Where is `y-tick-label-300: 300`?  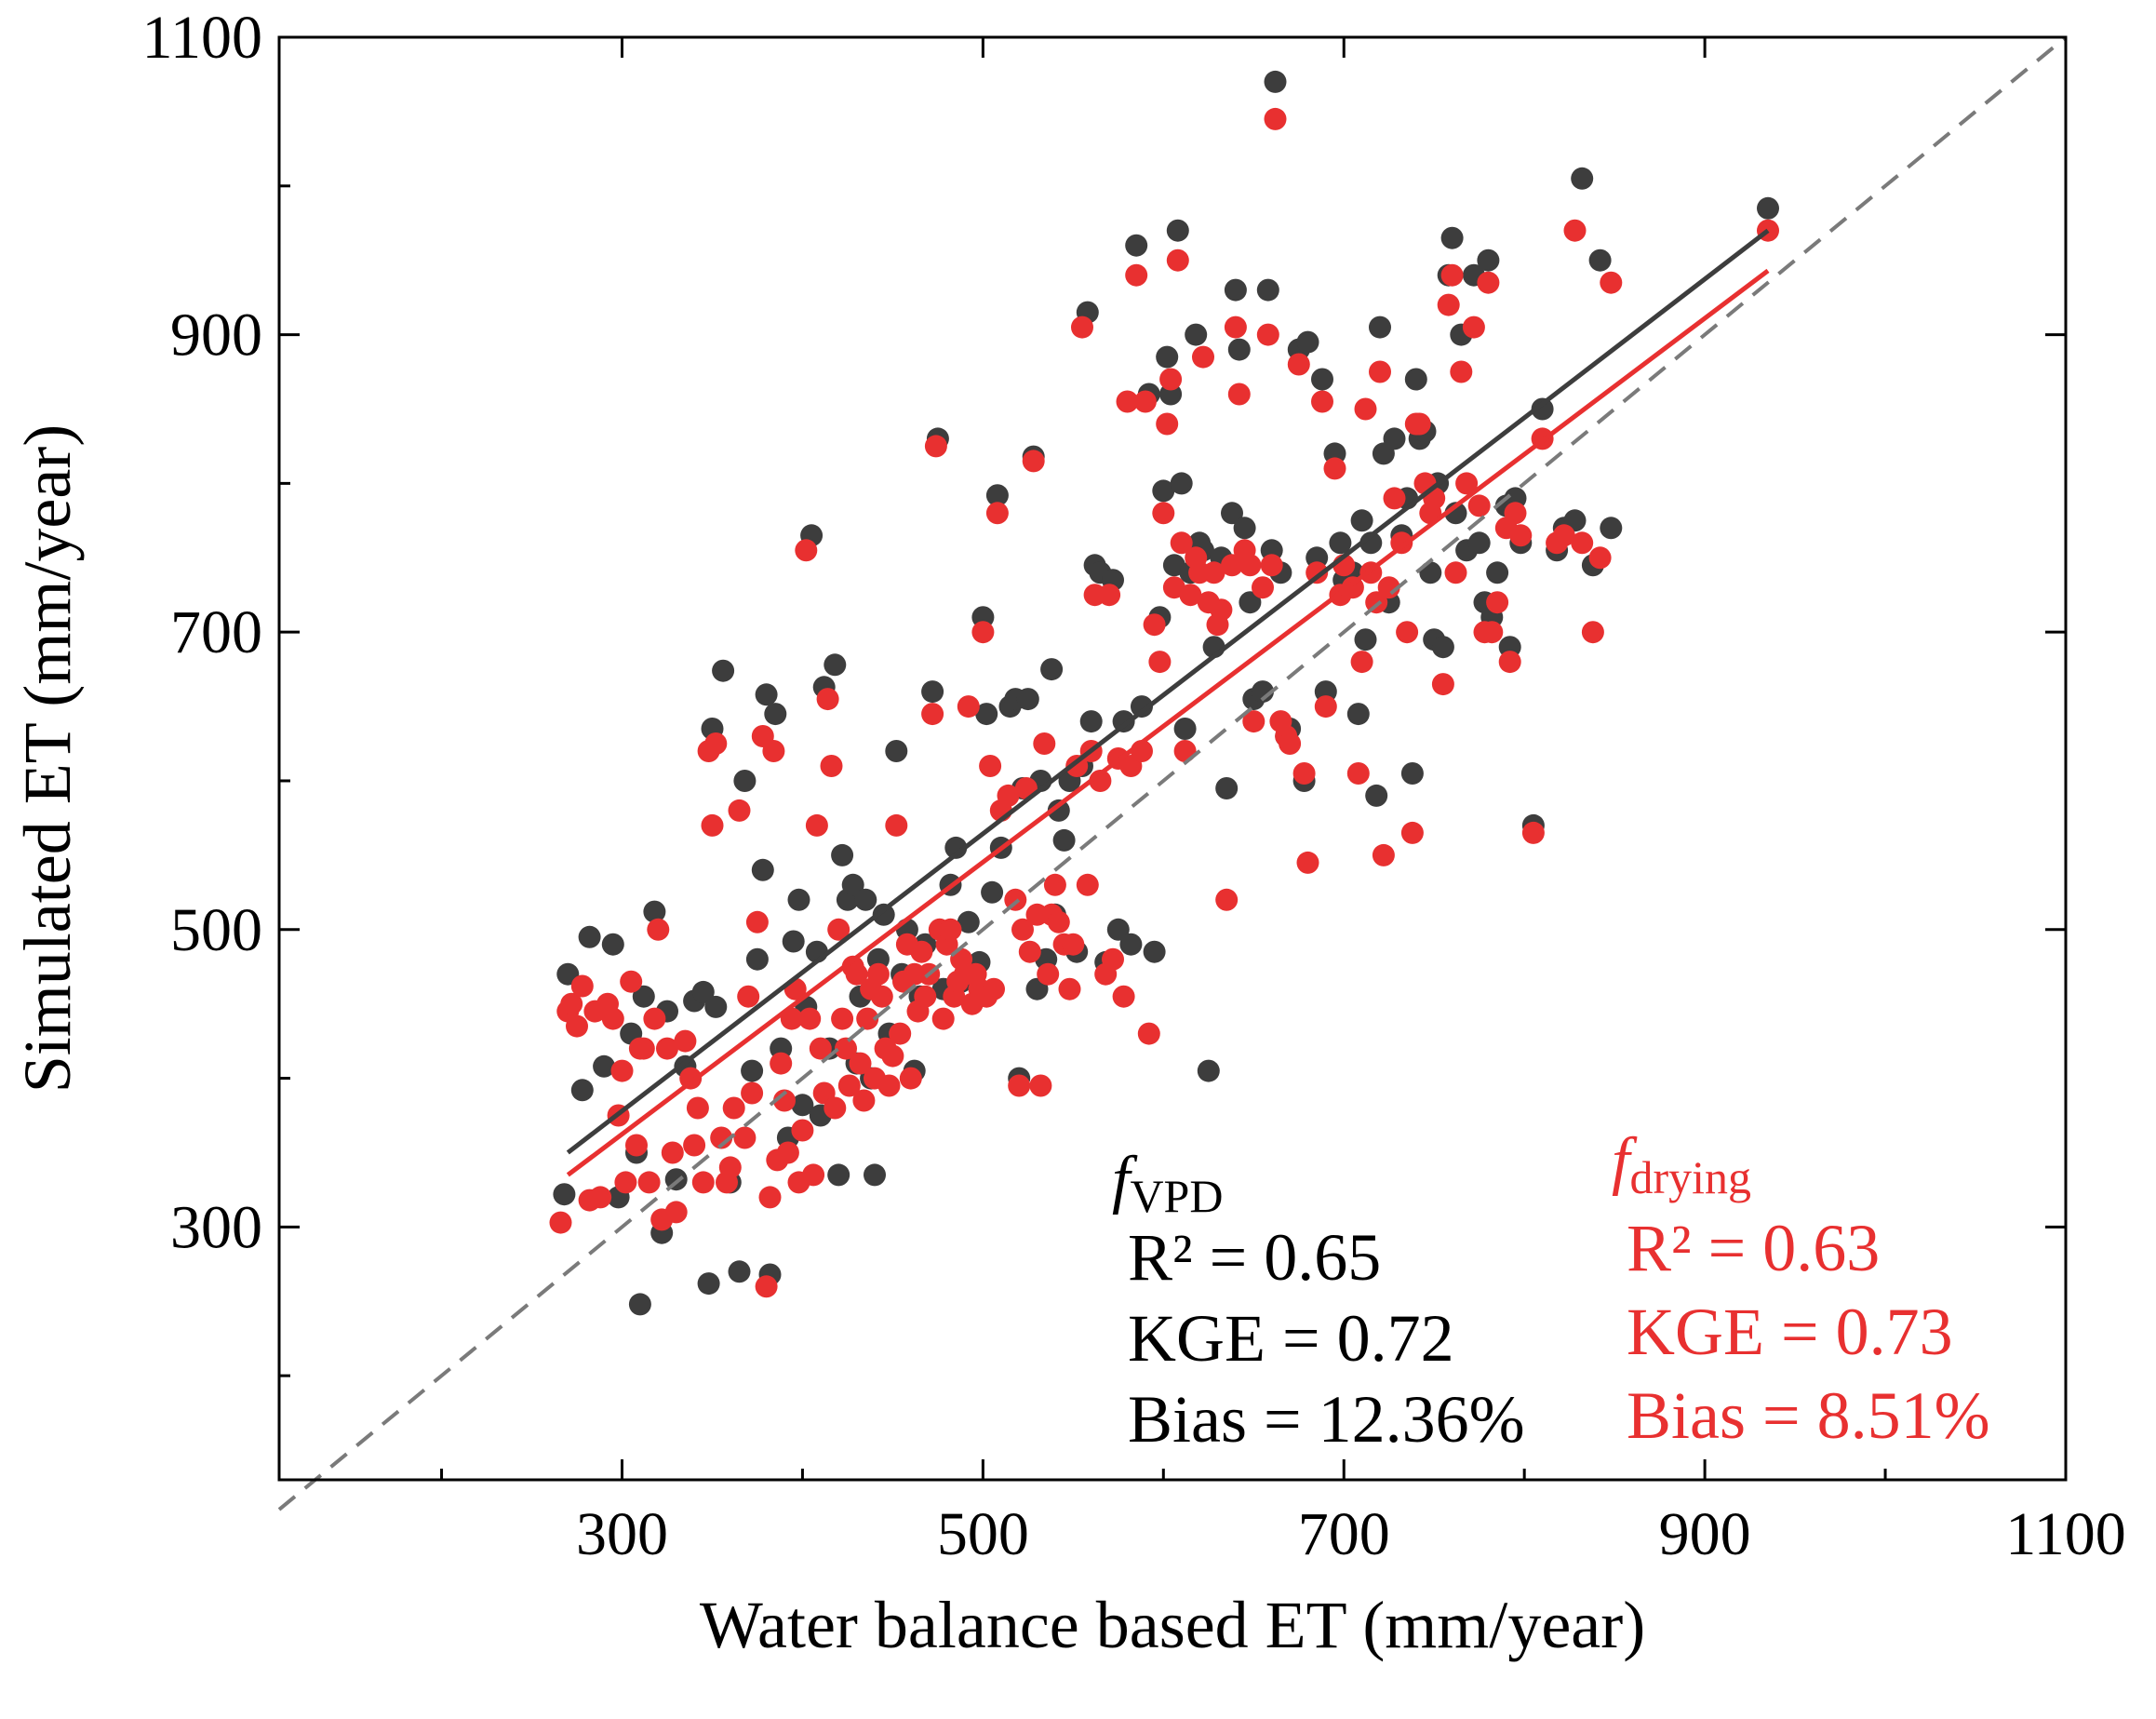
y-tick-label-300: 300 is located at coordinates (216, 1227).